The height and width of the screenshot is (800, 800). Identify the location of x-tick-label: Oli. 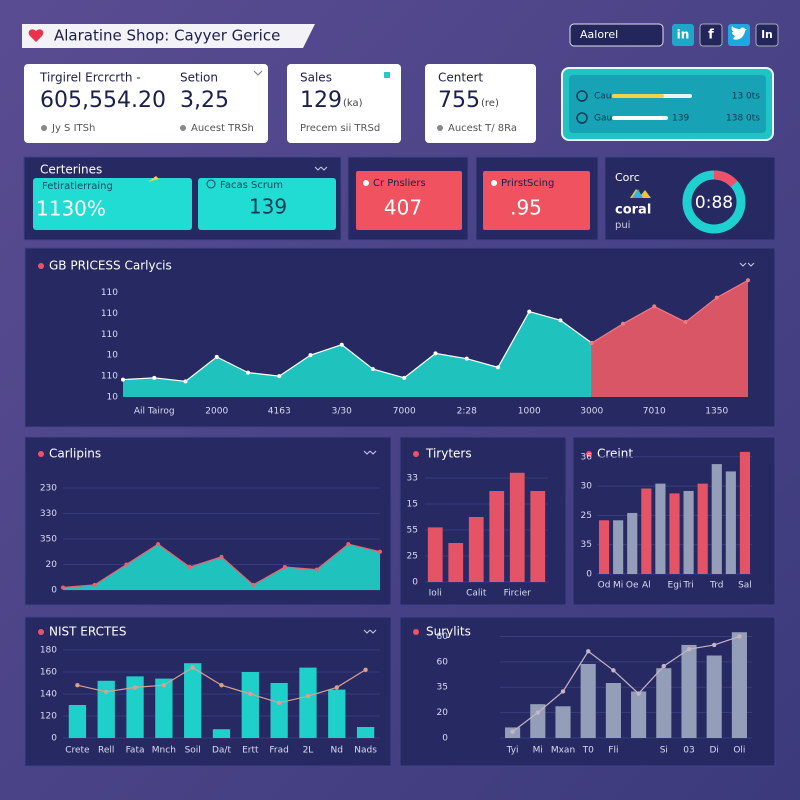
(739, 751).